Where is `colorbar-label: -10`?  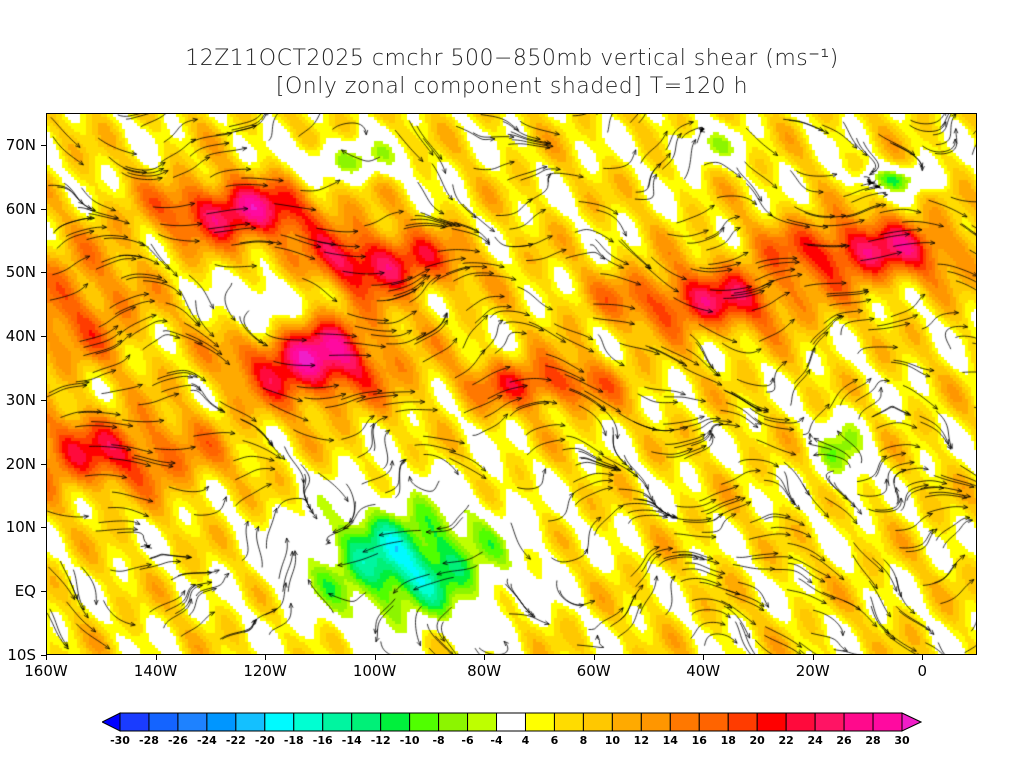 colorbar-label: -10 is located at coordinates (409, 740).